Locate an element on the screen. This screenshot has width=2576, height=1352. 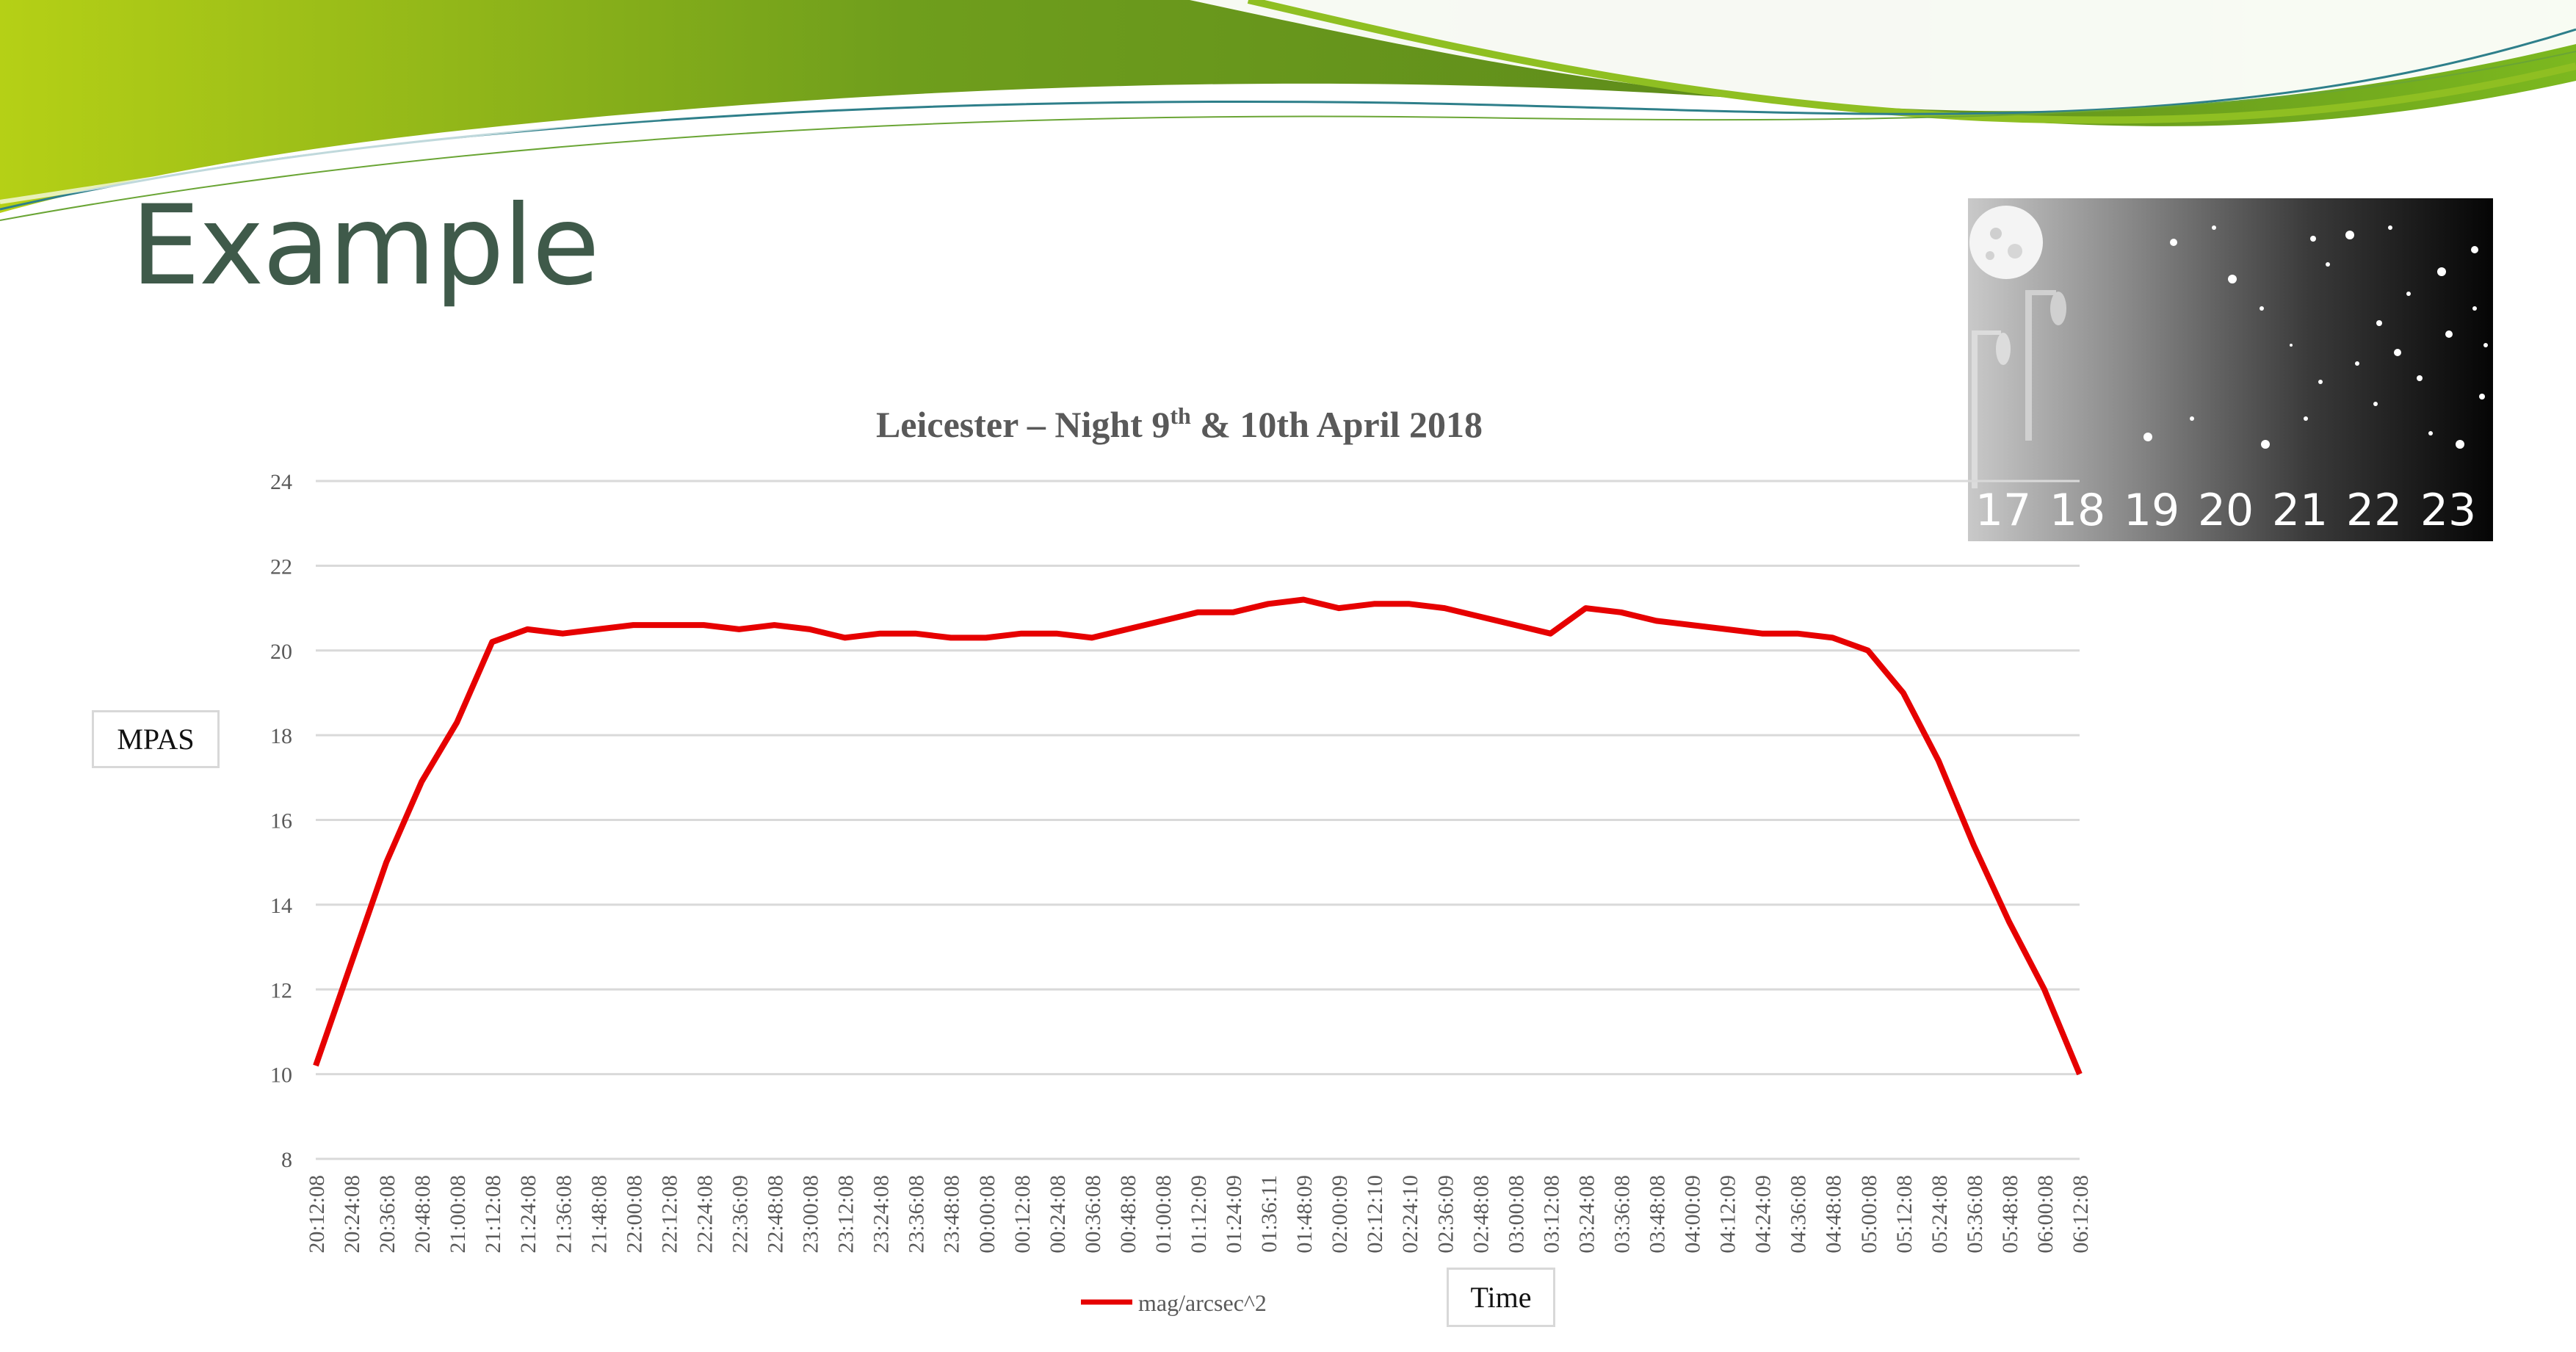
x-tick-label: 04:00:09 is located at coordinates (1693, 1214).